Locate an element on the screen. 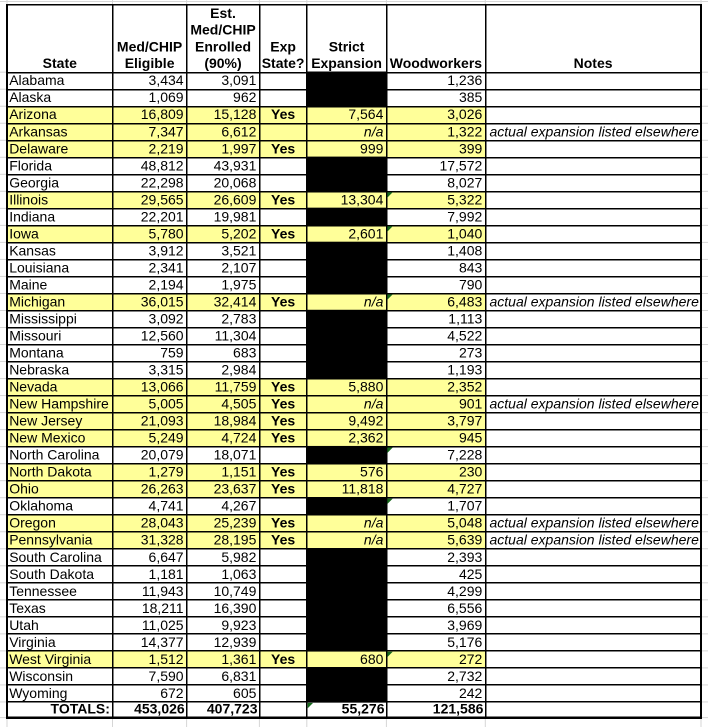  svg-text: 11,304 is located at coordinates (236, 336).